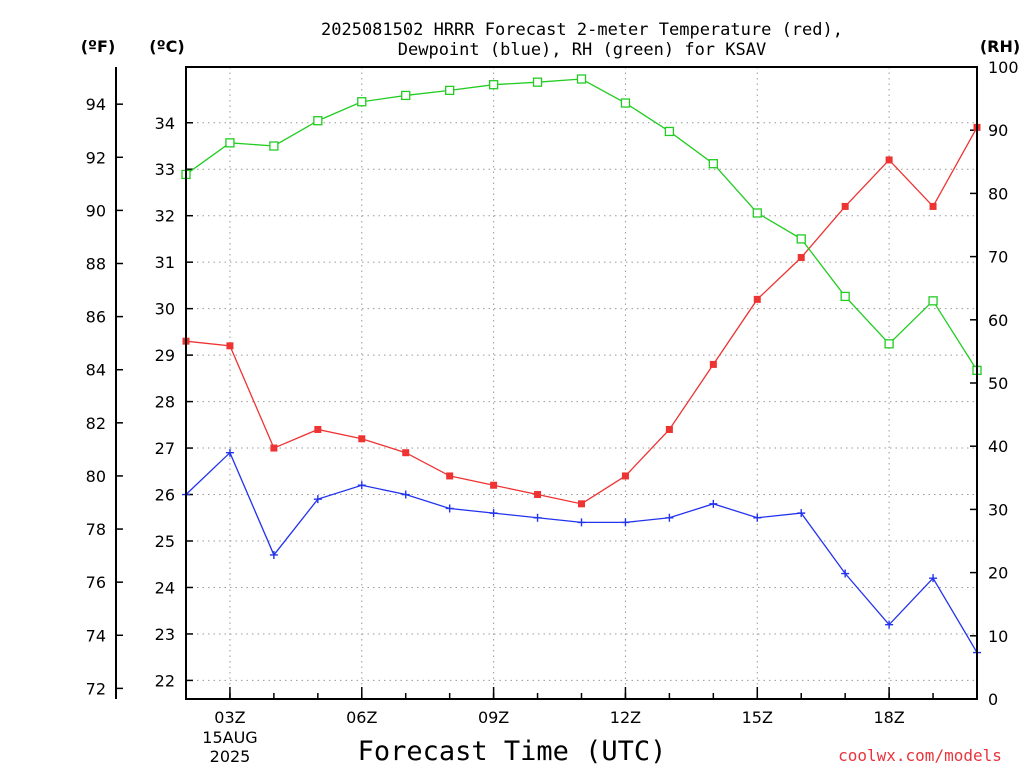 The image size is (1024, 768). Describe the element at coordinates (165, 680) in the screenshot. I see `celsius-tick-label: 22` at that location.